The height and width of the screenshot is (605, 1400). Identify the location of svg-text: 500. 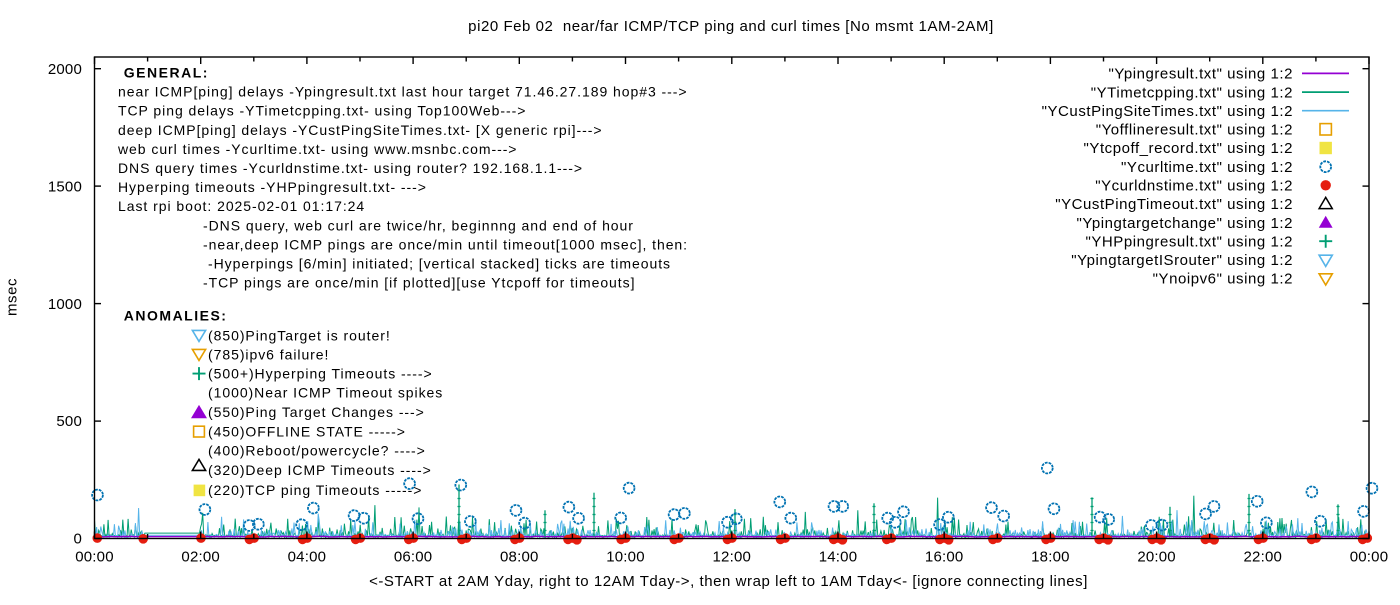
(69, 421).